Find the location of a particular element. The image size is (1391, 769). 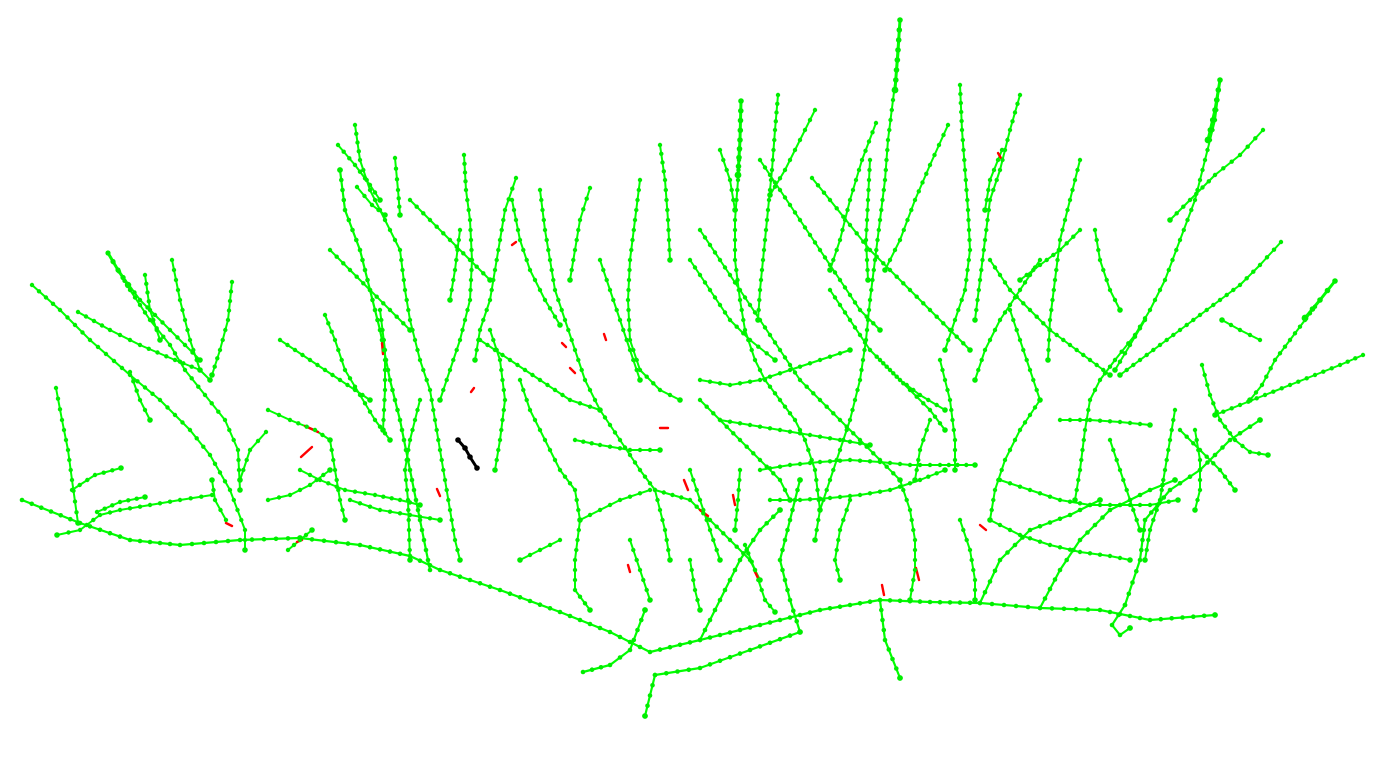

selected-segment-line is located at coordinates (467, 454).